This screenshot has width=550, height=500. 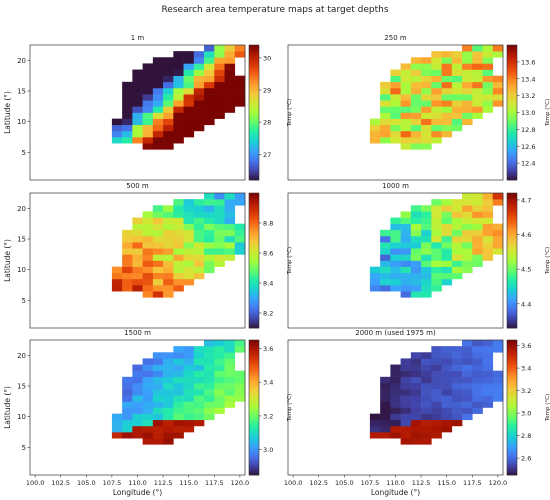 What do you see at coordinates (35, 483) in the screenshot?
I see `x-tick-label: 100.0` at bounding box center [35, 483].